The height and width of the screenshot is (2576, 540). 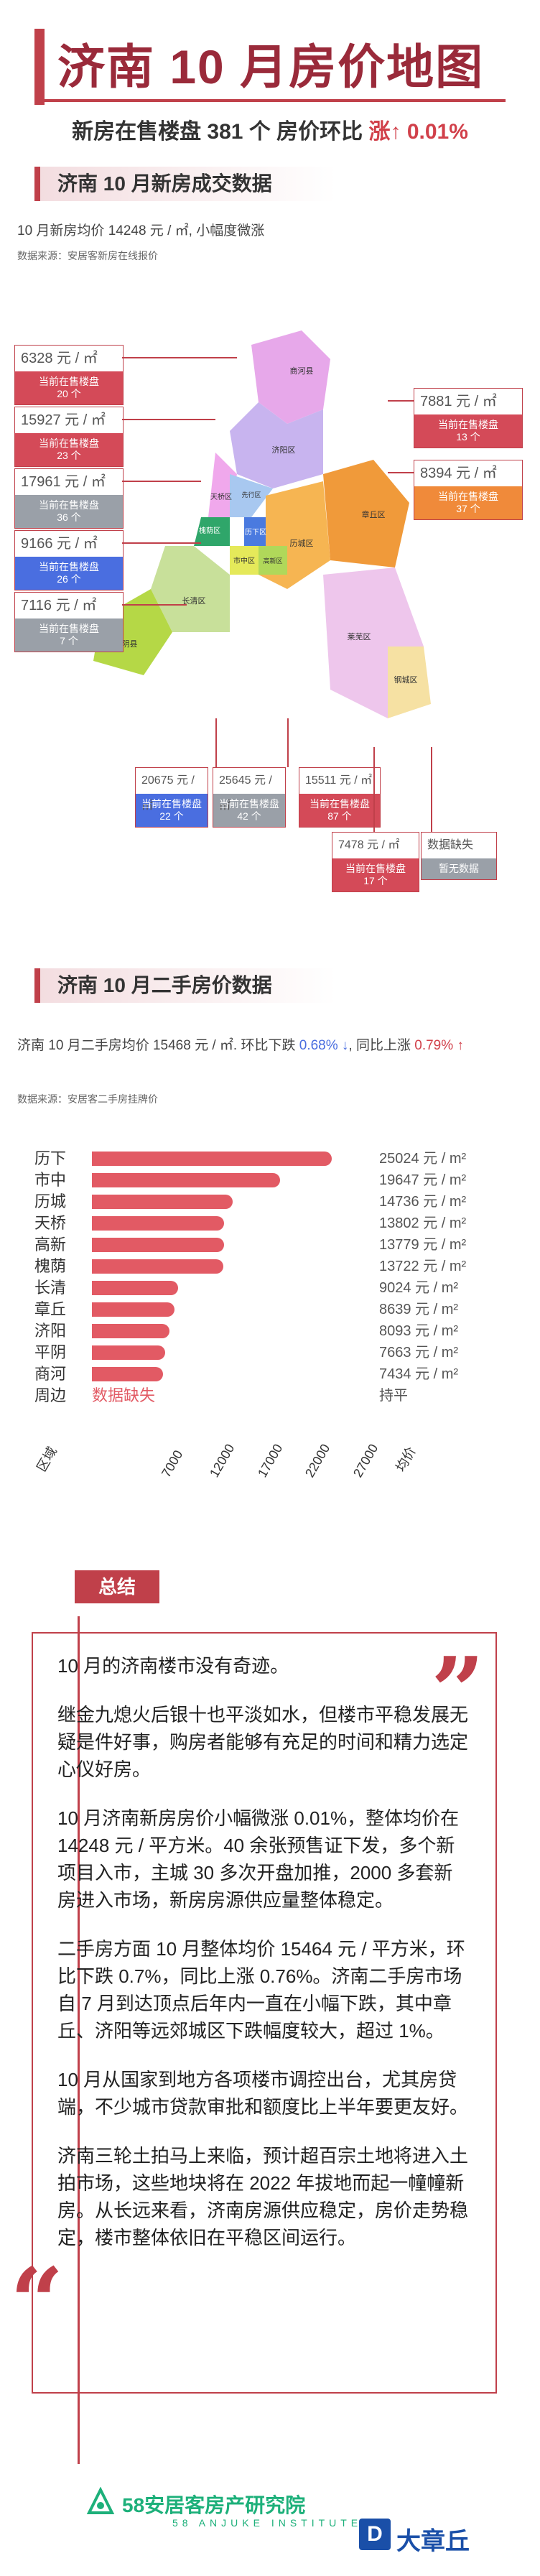 I want to click on title-accent-bar, so click(x=39, y=67).